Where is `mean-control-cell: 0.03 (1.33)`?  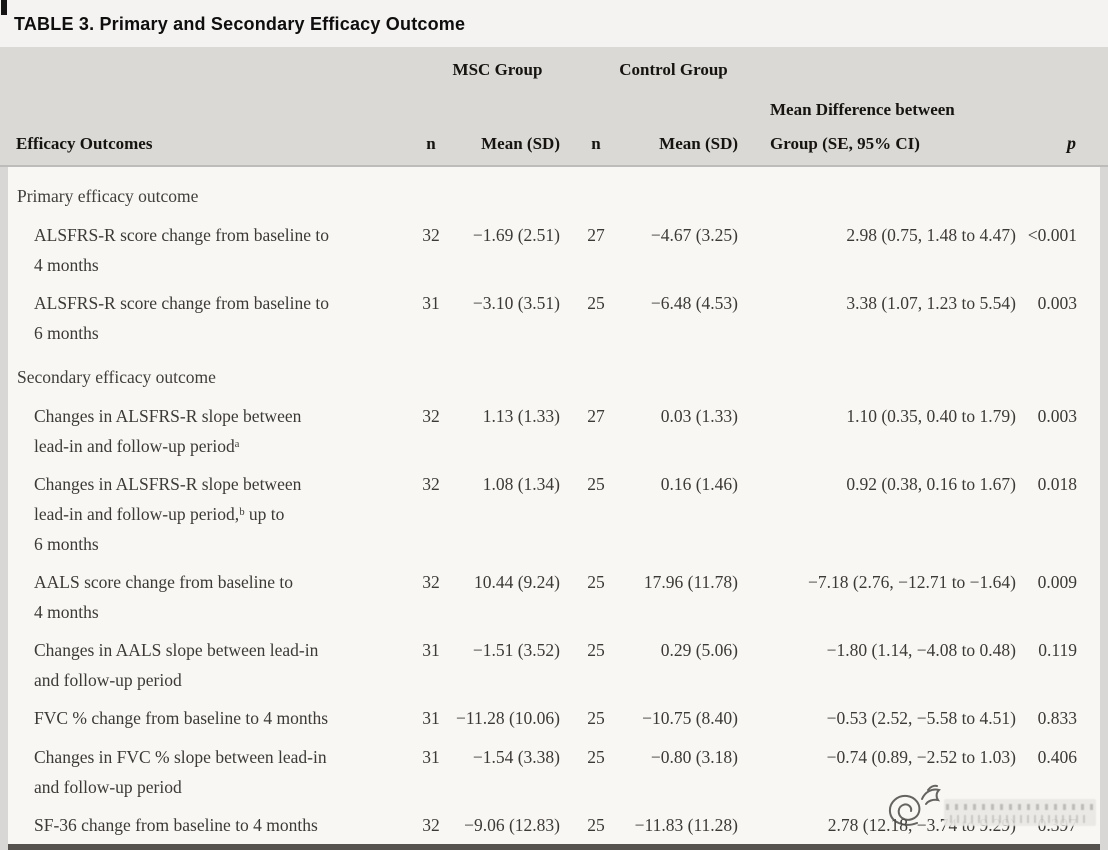
mean-control-cell: 0.03 (1.33) is located at coordinates (699, 416).